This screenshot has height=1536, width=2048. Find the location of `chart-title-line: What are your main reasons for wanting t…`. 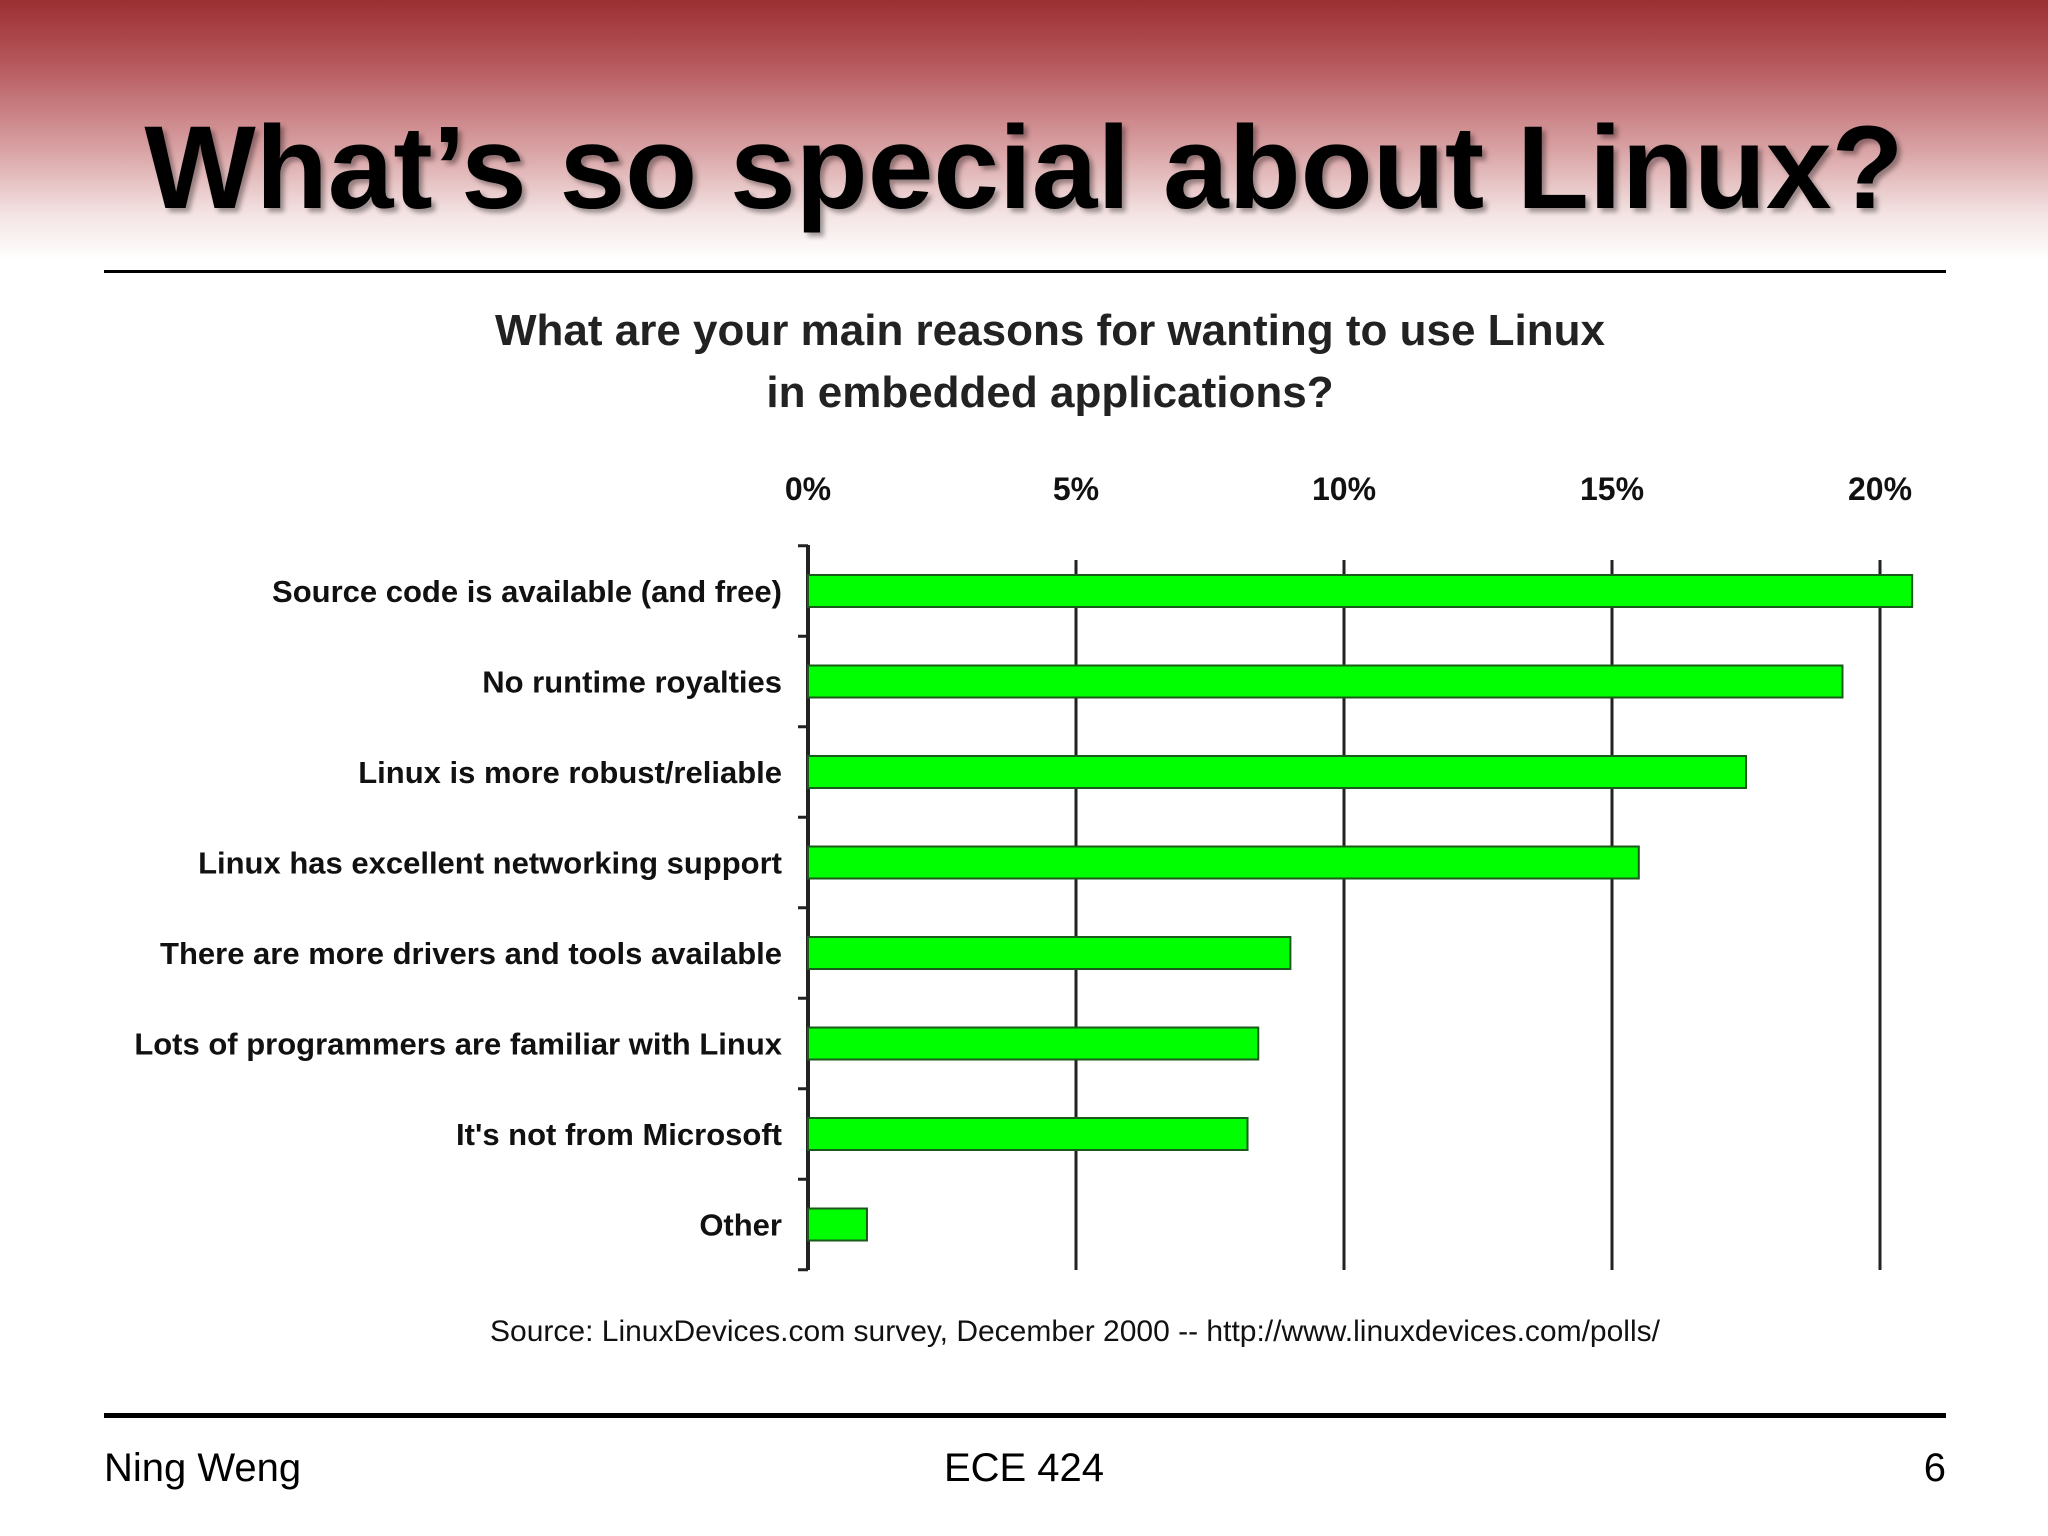

chart-title-line: What are your main reasons for wanting t… is located at coordinates (1050, 330).